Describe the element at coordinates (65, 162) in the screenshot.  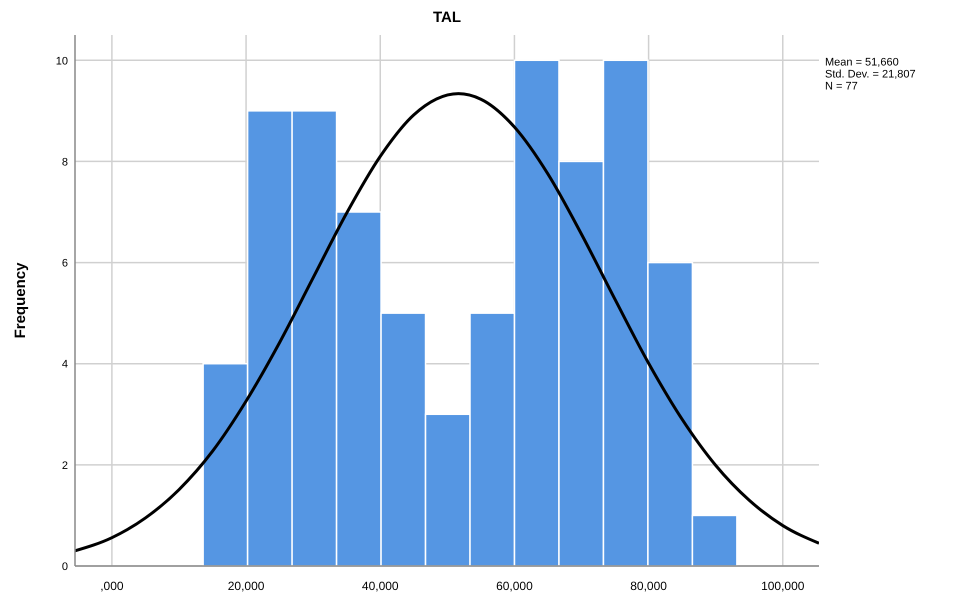
I see `y-tick-label: 8` at that location.